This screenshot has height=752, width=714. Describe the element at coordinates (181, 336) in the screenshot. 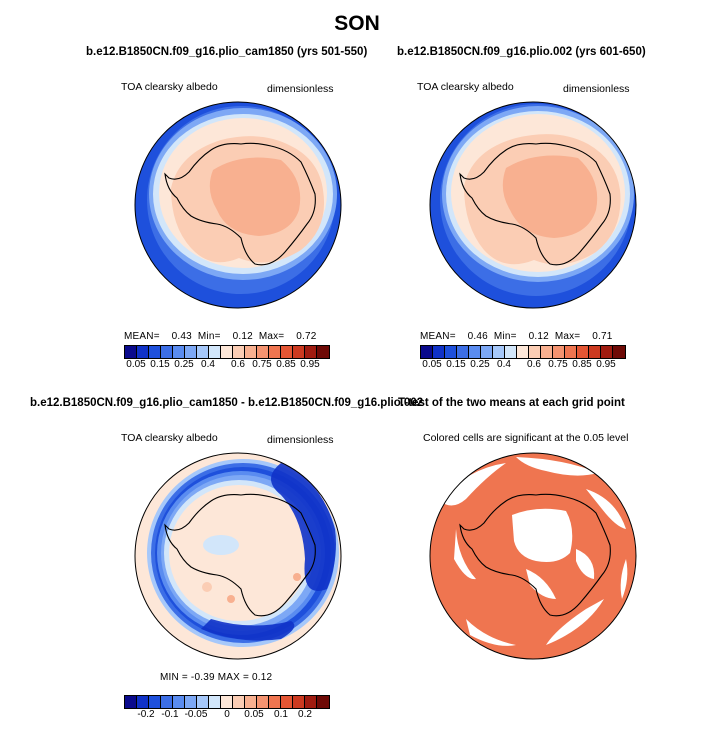

I see `panel1-mean: 0.43` at that location.